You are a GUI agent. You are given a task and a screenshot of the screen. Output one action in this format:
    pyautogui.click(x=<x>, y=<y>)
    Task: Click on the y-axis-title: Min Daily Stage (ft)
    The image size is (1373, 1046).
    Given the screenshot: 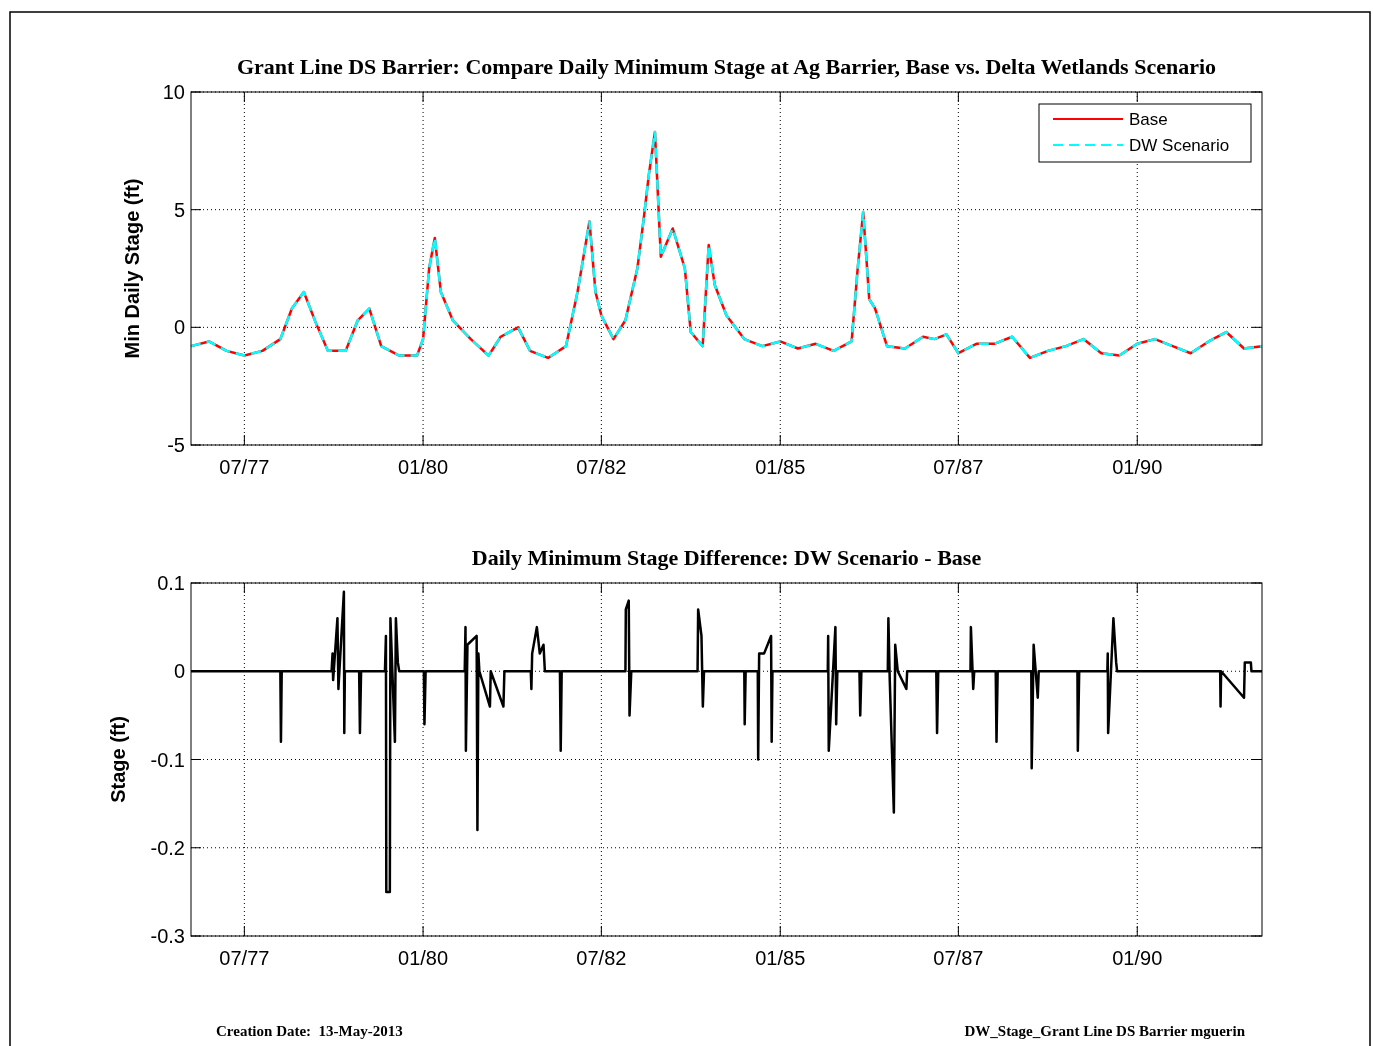 What is the action you would take?
    pyautogui.click(x=132, y=268)
    